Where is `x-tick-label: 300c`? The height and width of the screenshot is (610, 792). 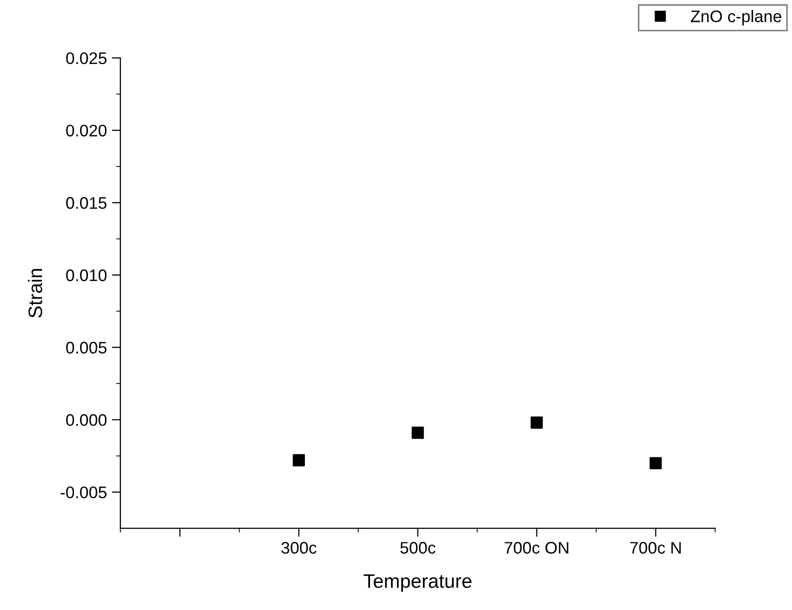
x-tick-label: 300c is located at coordinates (298, 548).